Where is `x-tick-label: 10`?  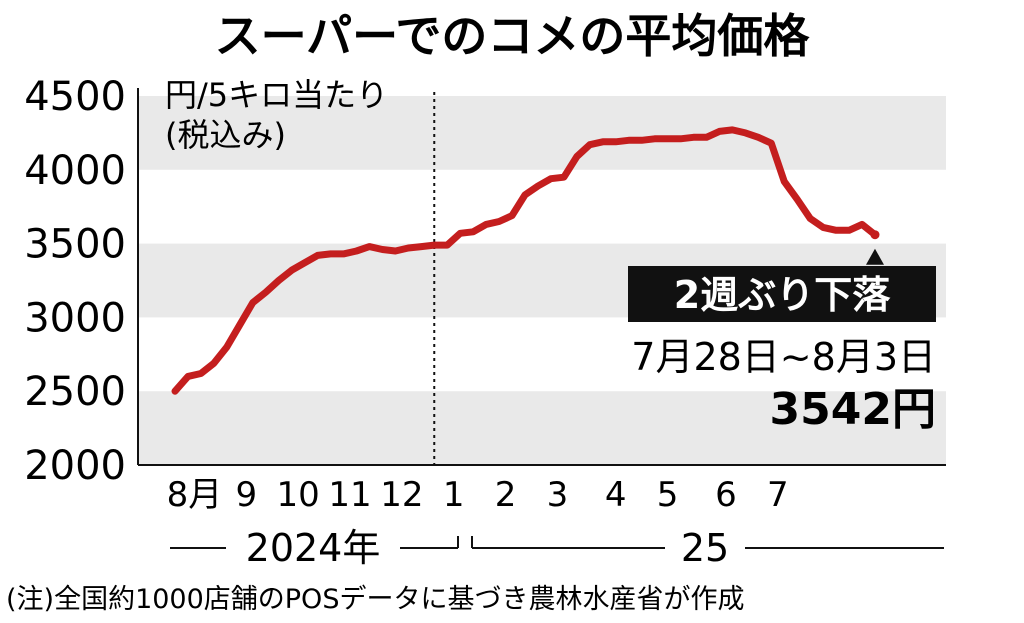 x-tick-label: 10 is located at coordinates (298, 495).